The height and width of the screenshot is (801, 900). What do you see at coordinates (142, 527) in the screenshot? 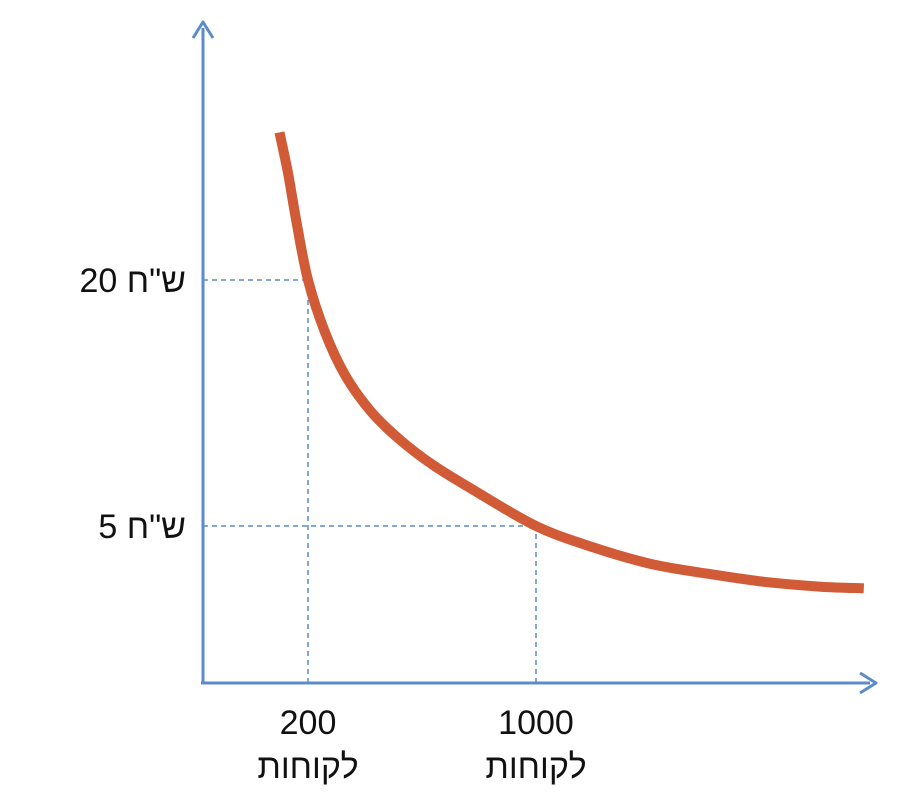
I see `y-tick-label: 5 ש"ח` at bounding box center [142, 527].